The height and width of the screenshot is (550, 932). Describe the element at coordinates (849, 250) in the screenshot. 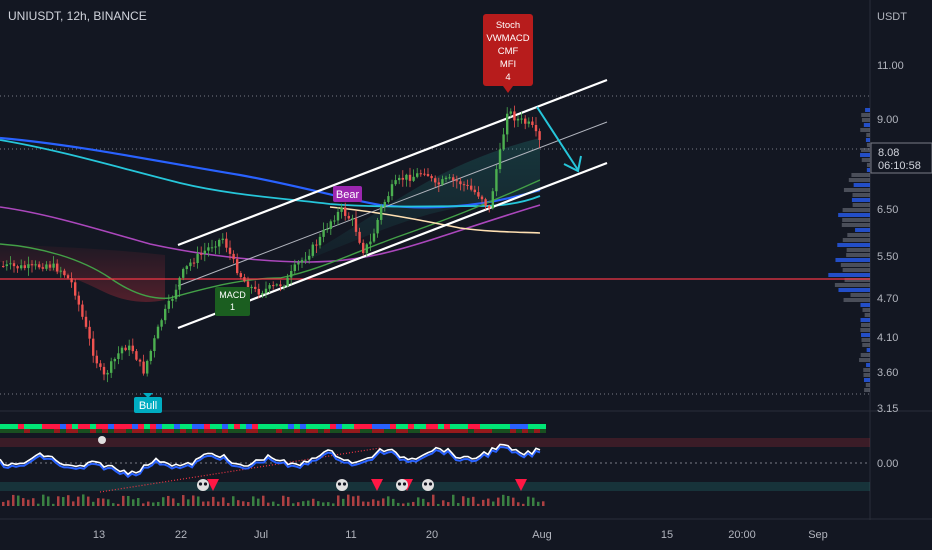

I see `volume-profile` at that location.